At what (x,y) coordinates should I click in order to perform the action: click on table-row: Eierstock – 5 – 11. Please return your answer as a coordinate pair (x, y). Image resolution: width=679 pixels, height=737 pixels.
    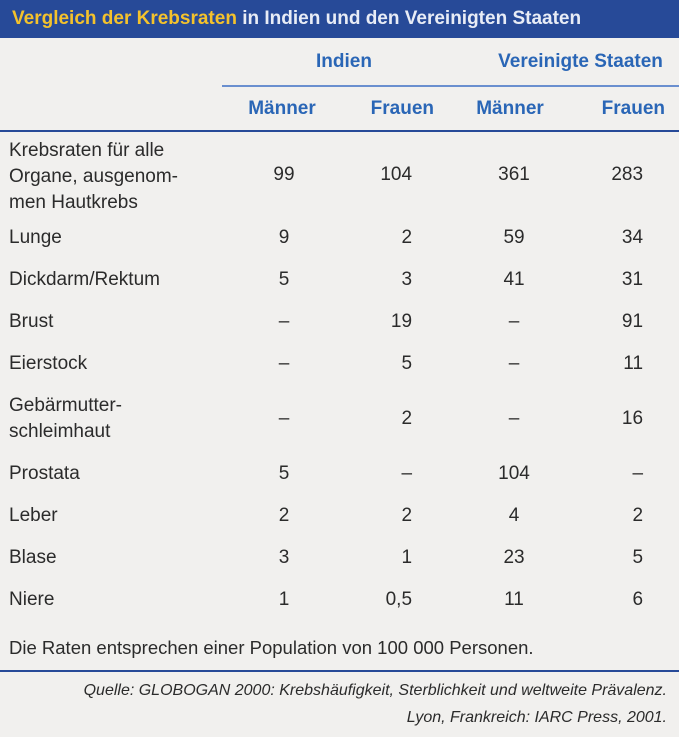
    Looking at the image, I should click on (339, 364).